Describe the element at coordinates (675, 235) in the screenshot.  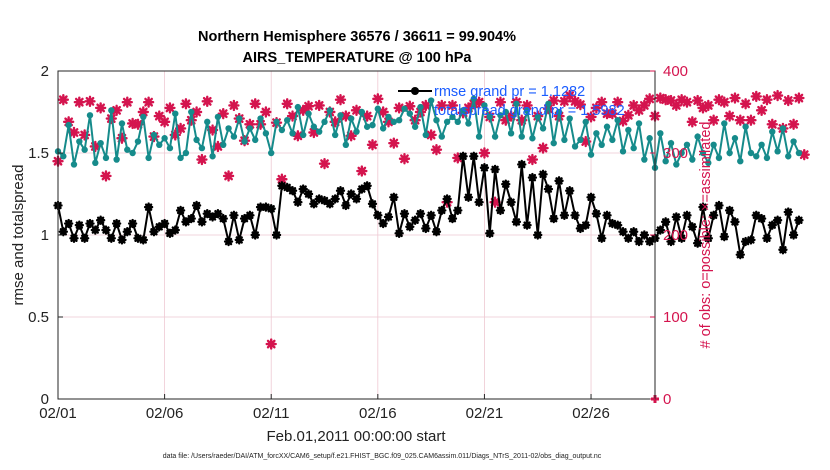
I see `y-right-tick-label-2: 200` at that location.